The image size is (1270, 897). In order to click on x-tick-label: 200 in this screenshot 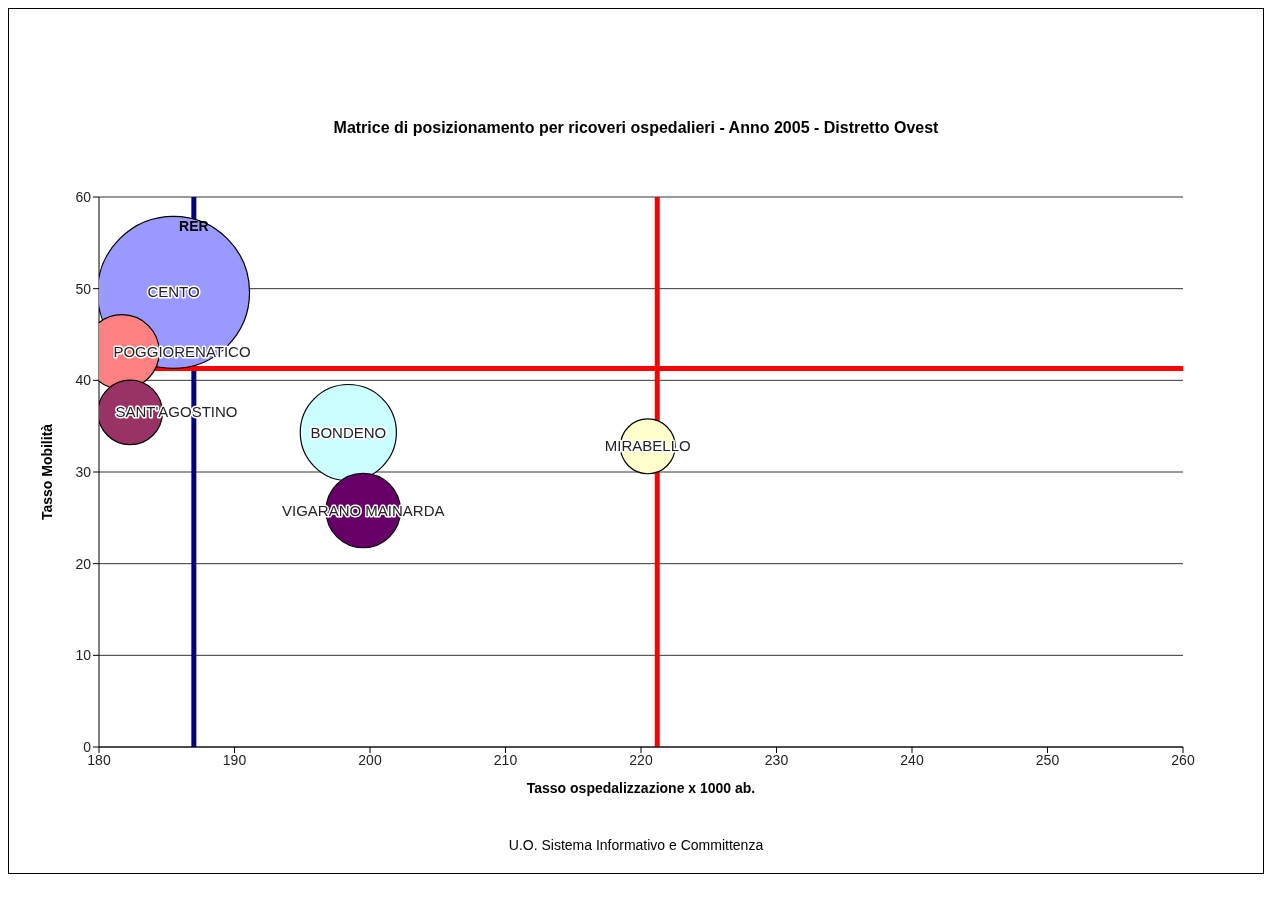, I will do `click(370, 759)`.